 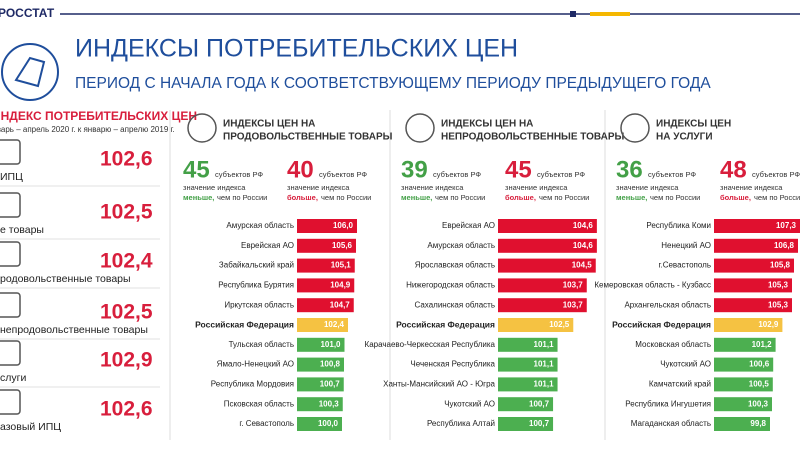 I want to click on summary-title: ИНДЕКС ПОТРЕБИТЕЛЬСКИХ ЦЕН, so click(x=98, y=116).